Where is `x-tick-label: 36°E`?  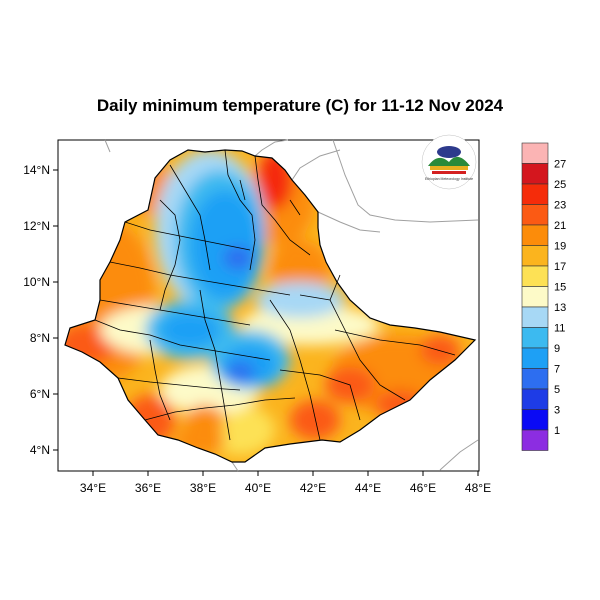
x-tick-label: 36°E is located at coordinates (148, 488).